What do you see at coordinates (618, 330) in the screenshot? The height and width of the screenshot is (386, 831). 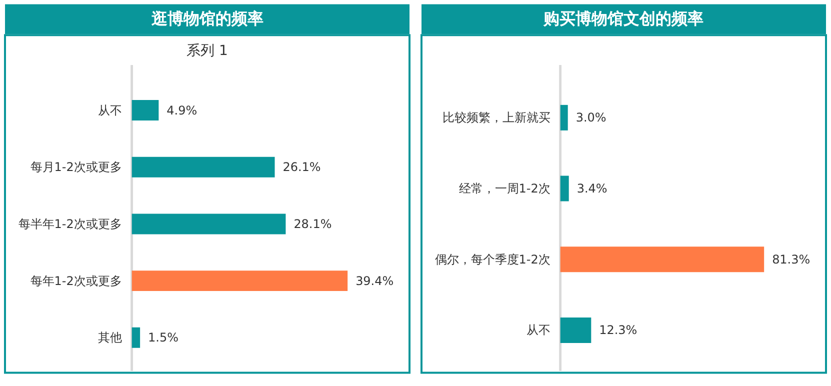 I see `data-label: 12.3%` at bounding box center [618, 330].